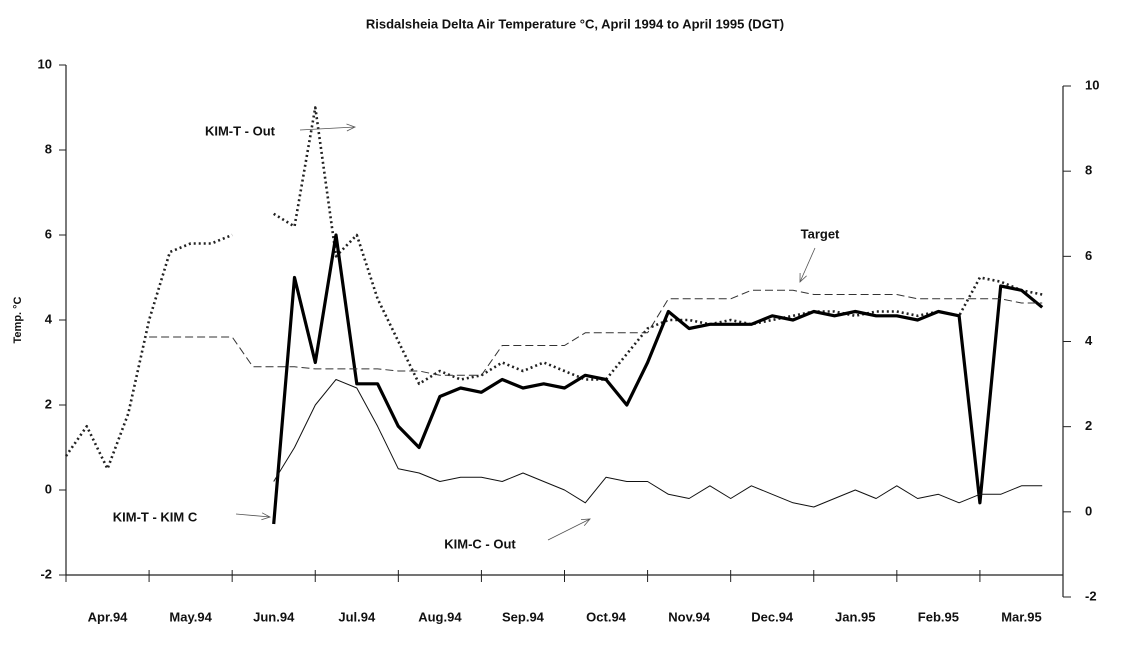 The image size is (1128, 650). Describe the element at coordinates (1089, 340) in the screenshot. I see `y2-tick-label: 4` at that location.